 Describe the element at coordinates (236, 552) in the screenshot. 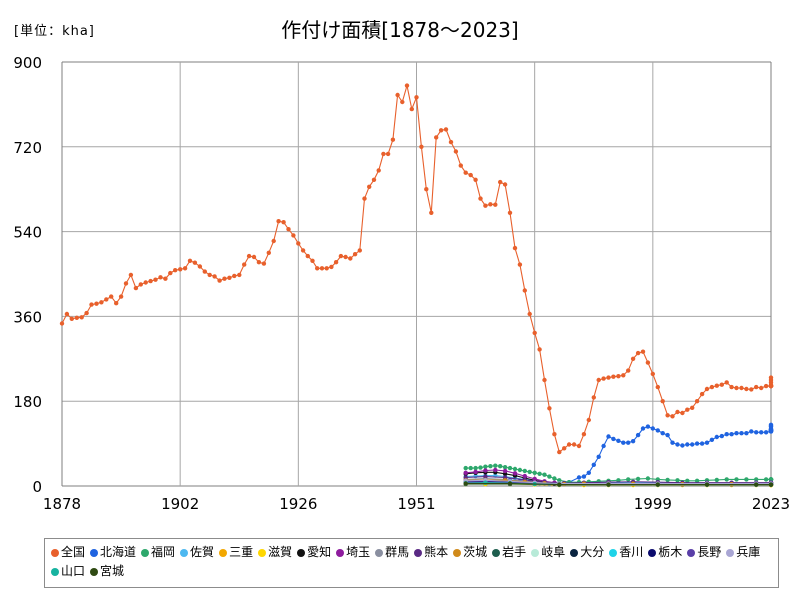

I see `legend-item: 三重` at that location.